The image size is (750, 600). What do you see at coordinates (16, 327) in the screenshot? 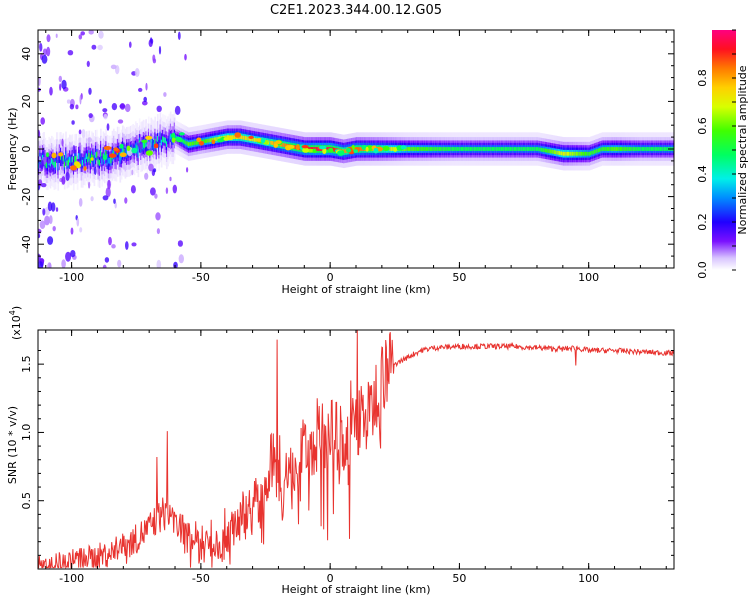
I see `snr-unit-base: (x10` at bounding box center [16, 327].